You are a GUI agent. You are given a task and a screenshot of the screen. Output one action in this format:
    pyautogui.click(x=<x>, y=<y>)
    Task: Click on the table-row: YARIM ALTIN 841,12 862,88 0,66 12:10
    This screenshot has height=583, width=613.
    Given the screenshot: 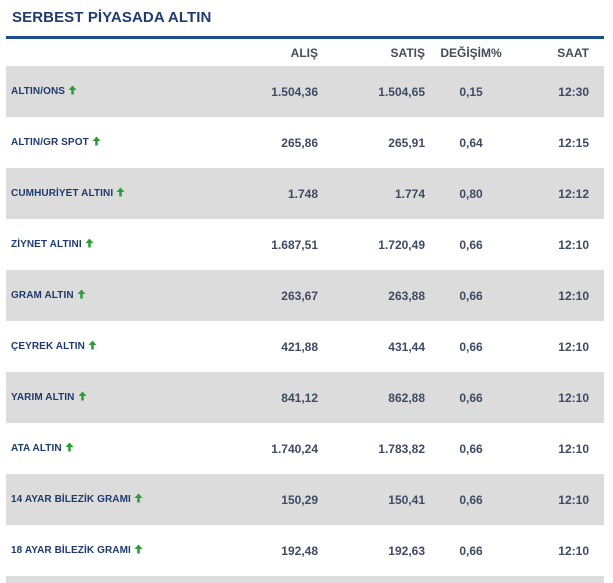 What is the action you would take?
    pyautogui.click(x=305, y=397)
    